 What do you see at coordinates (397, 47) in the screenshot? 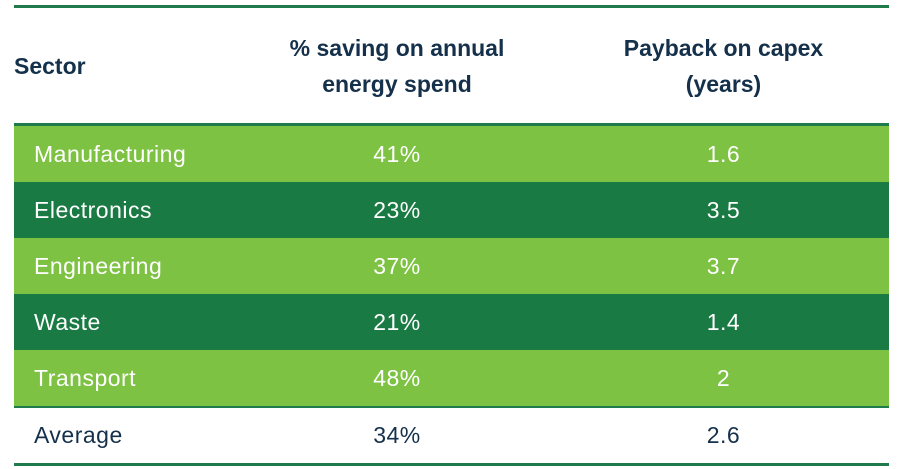
I see `header-saving-line1: % saving on annual` at bounding box center [397, 47].